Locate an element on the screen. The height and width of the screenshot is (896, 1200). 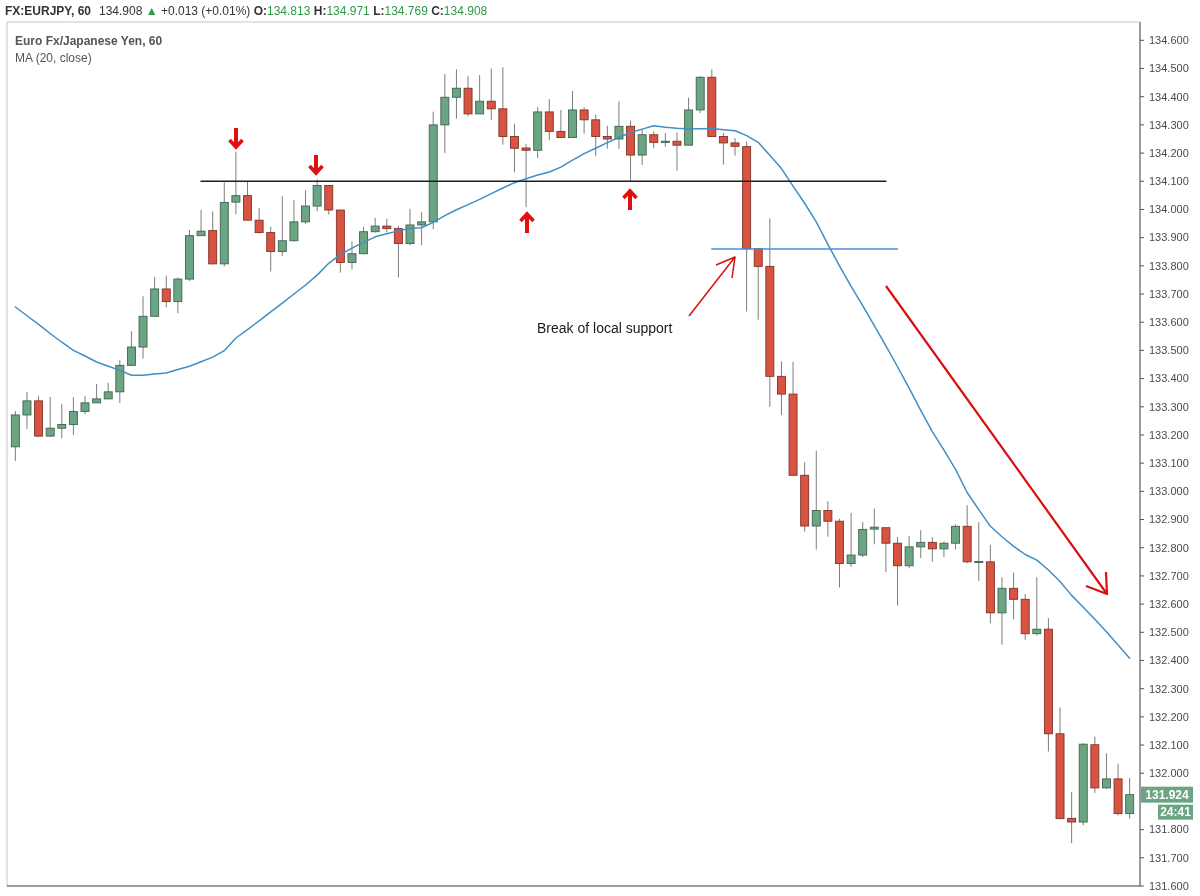
y-tick-label: 134.100 is located at coordinates (1169, 181).